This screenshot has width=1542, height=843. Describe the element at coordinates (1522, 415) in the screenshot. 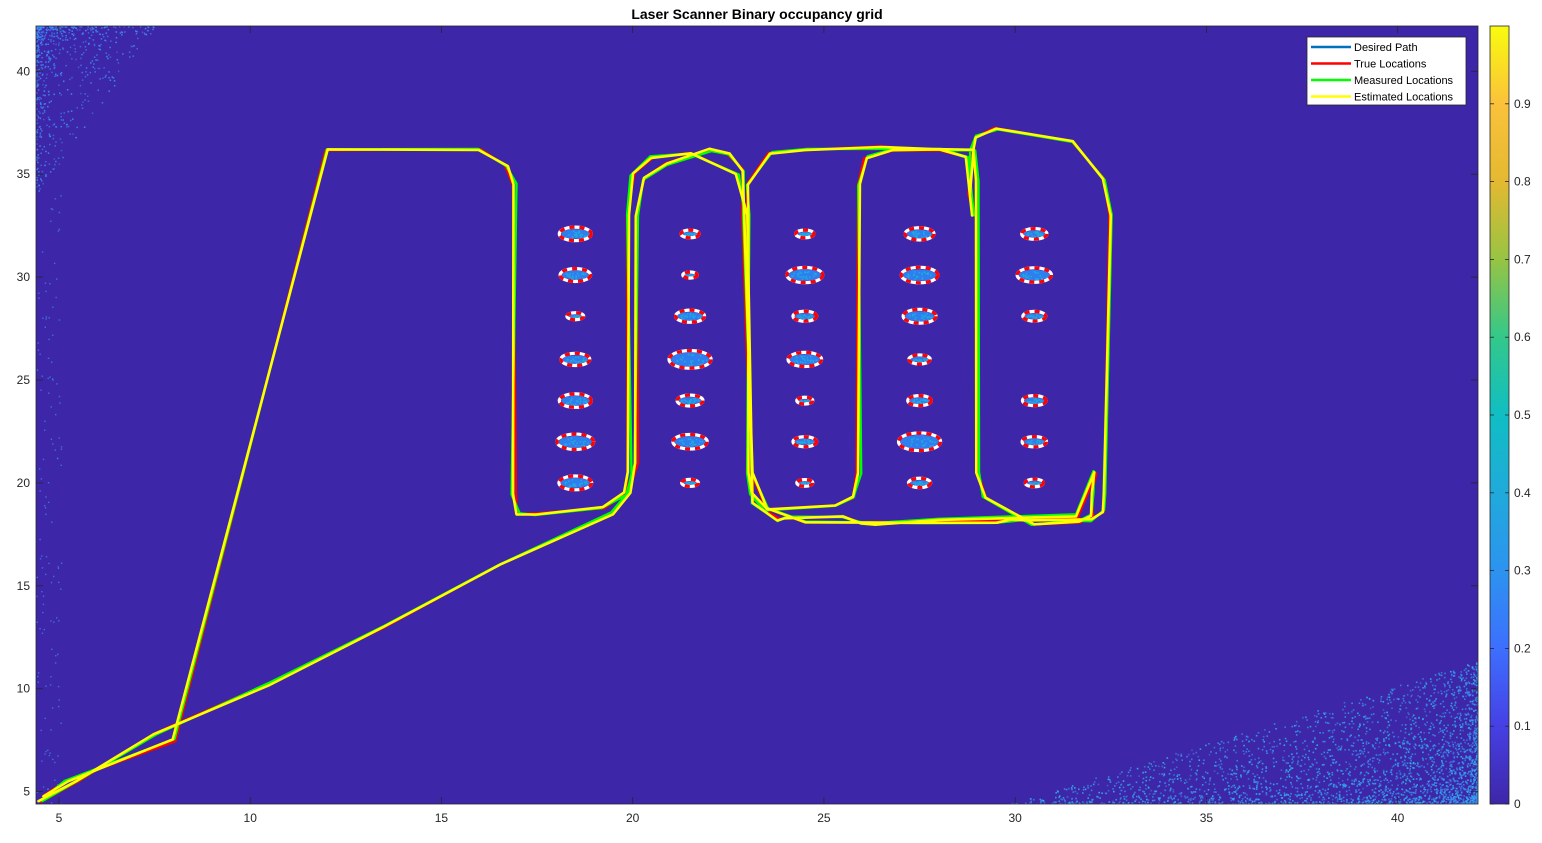

I see `colorbar-tick-label: 0.5` at that location.